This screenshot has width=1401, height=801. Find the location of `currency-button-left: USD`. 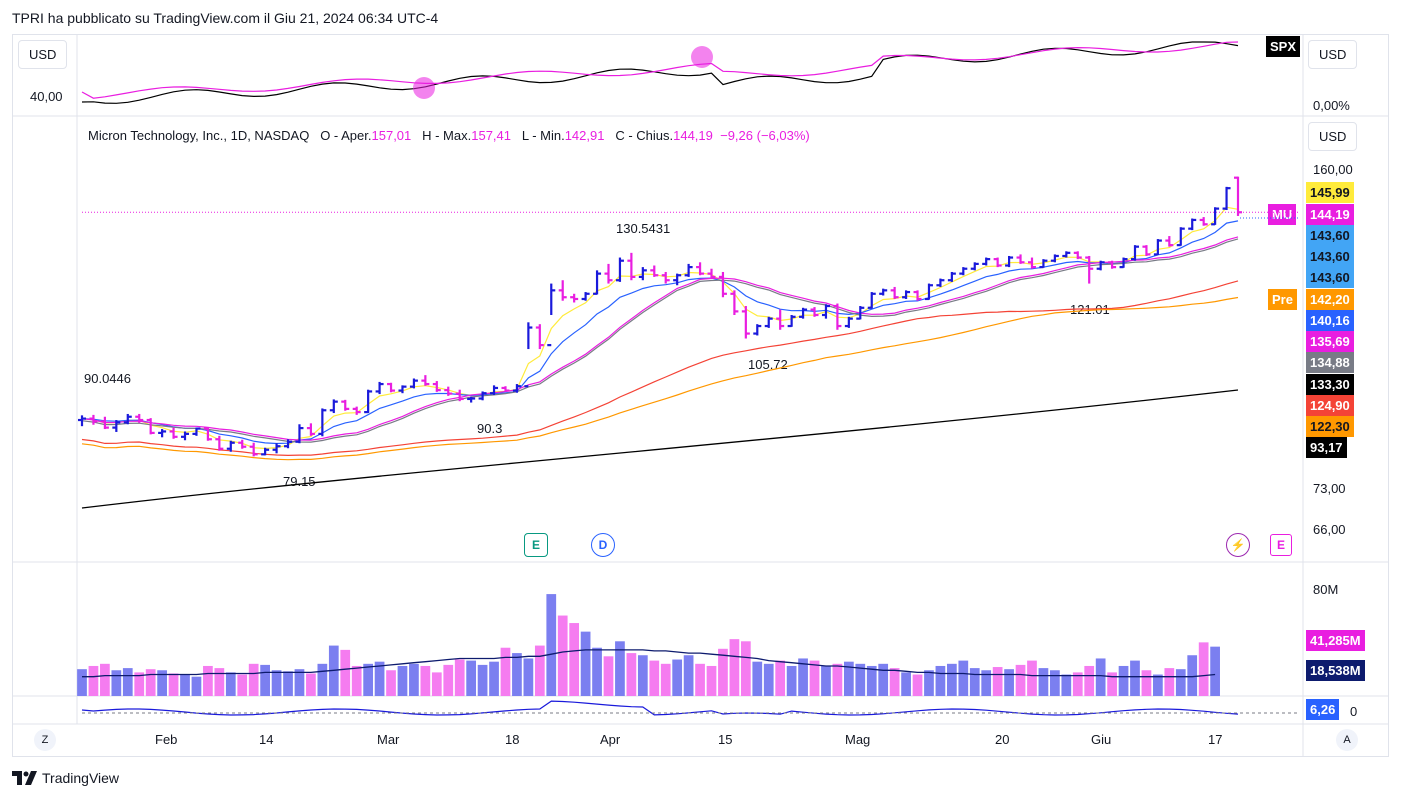

currency-button-left: USD is located at coordinates (43, 54).